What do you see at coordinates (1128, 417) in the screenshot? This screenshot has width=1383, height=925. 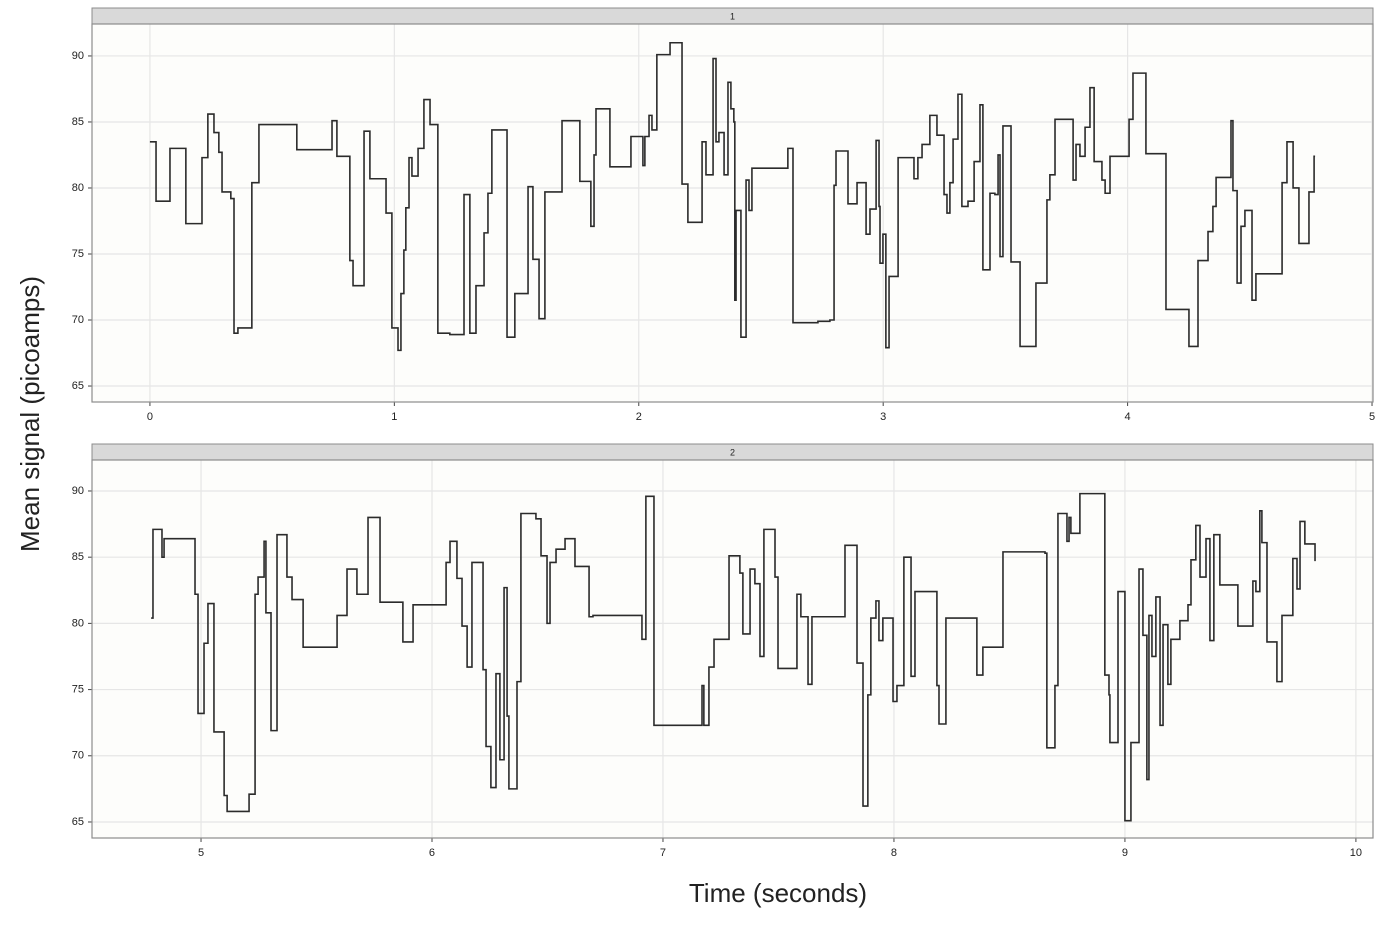 I see `x-tick-label: 4` at bounding box center [1128, 417].